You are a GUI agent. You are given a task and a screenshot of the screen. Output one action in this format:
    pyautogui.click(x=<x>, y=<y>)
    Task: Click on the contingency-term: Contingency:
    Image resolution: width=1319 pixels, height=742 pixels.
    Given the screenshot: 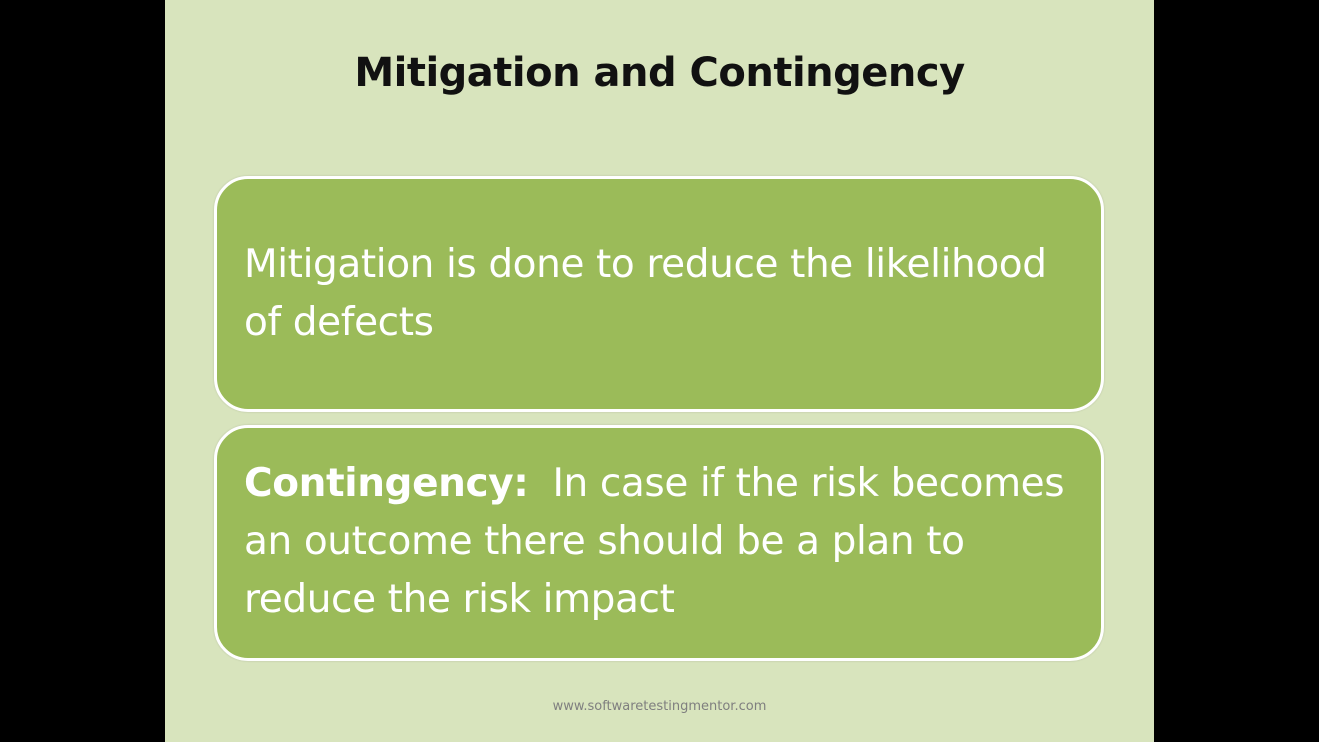 What is the action you would take?
    pyautogui.click(x=386, y=483)
    